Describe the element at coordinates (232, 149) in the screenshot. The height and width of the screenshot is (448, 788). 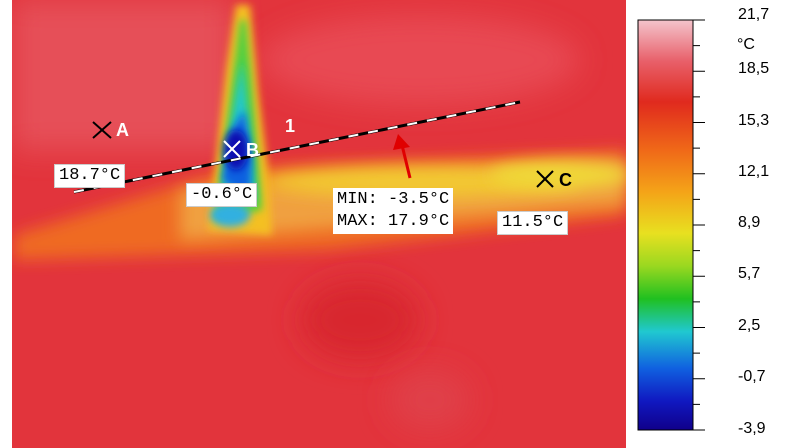
I see `marker-b-cross-icon` at that location.